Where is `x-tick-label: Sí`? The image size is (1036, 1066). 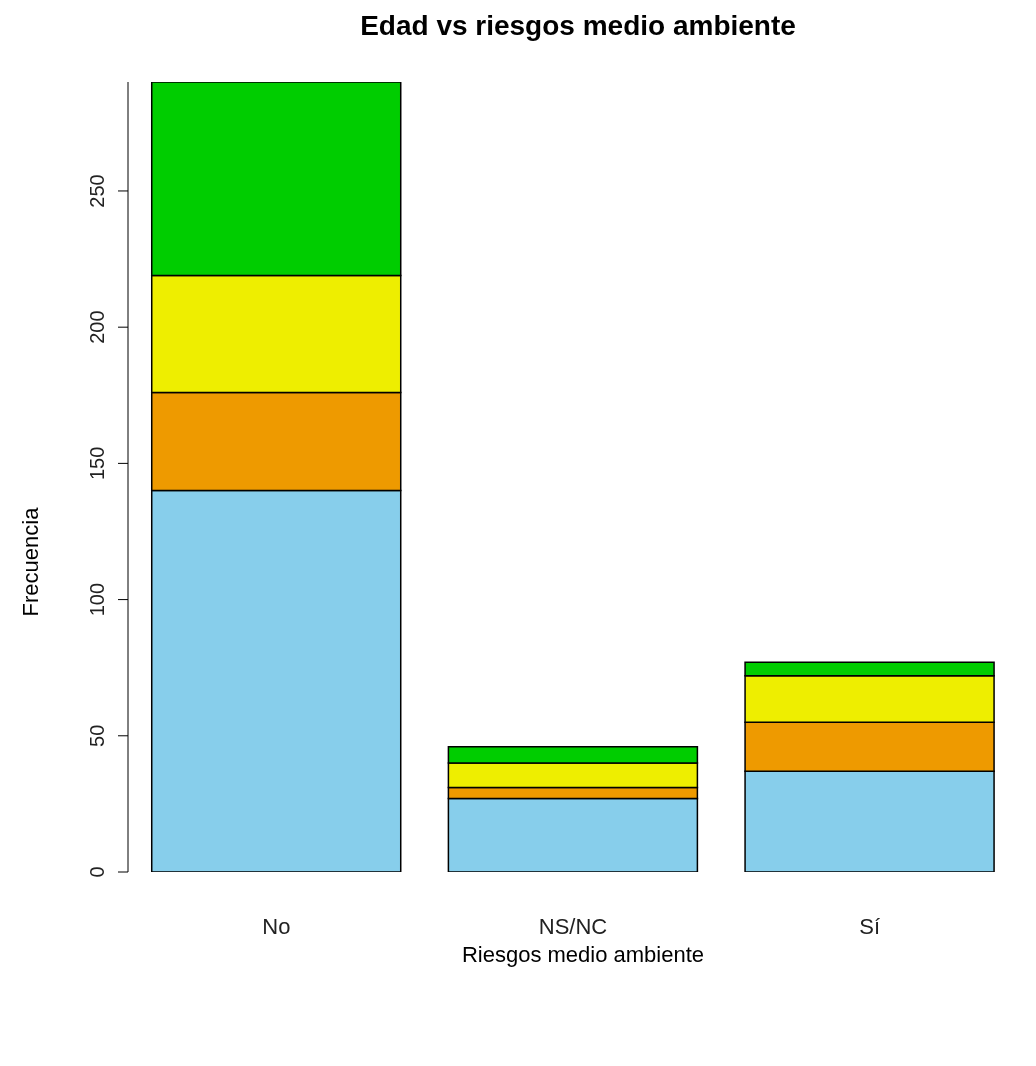 x-tick-label: Sí is located at coordinates (870, 926).